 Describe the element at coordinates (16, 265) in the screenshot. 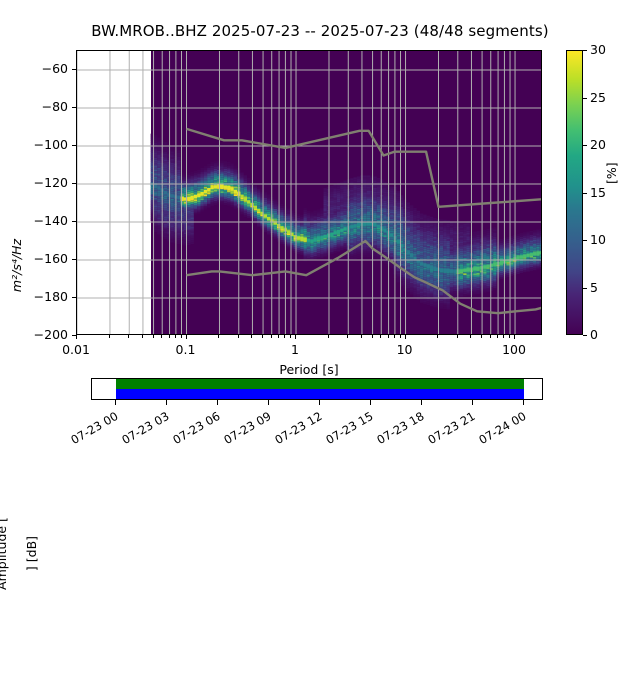

I see `y-axis-label-math: m²/s⁴/Hz` at that location.